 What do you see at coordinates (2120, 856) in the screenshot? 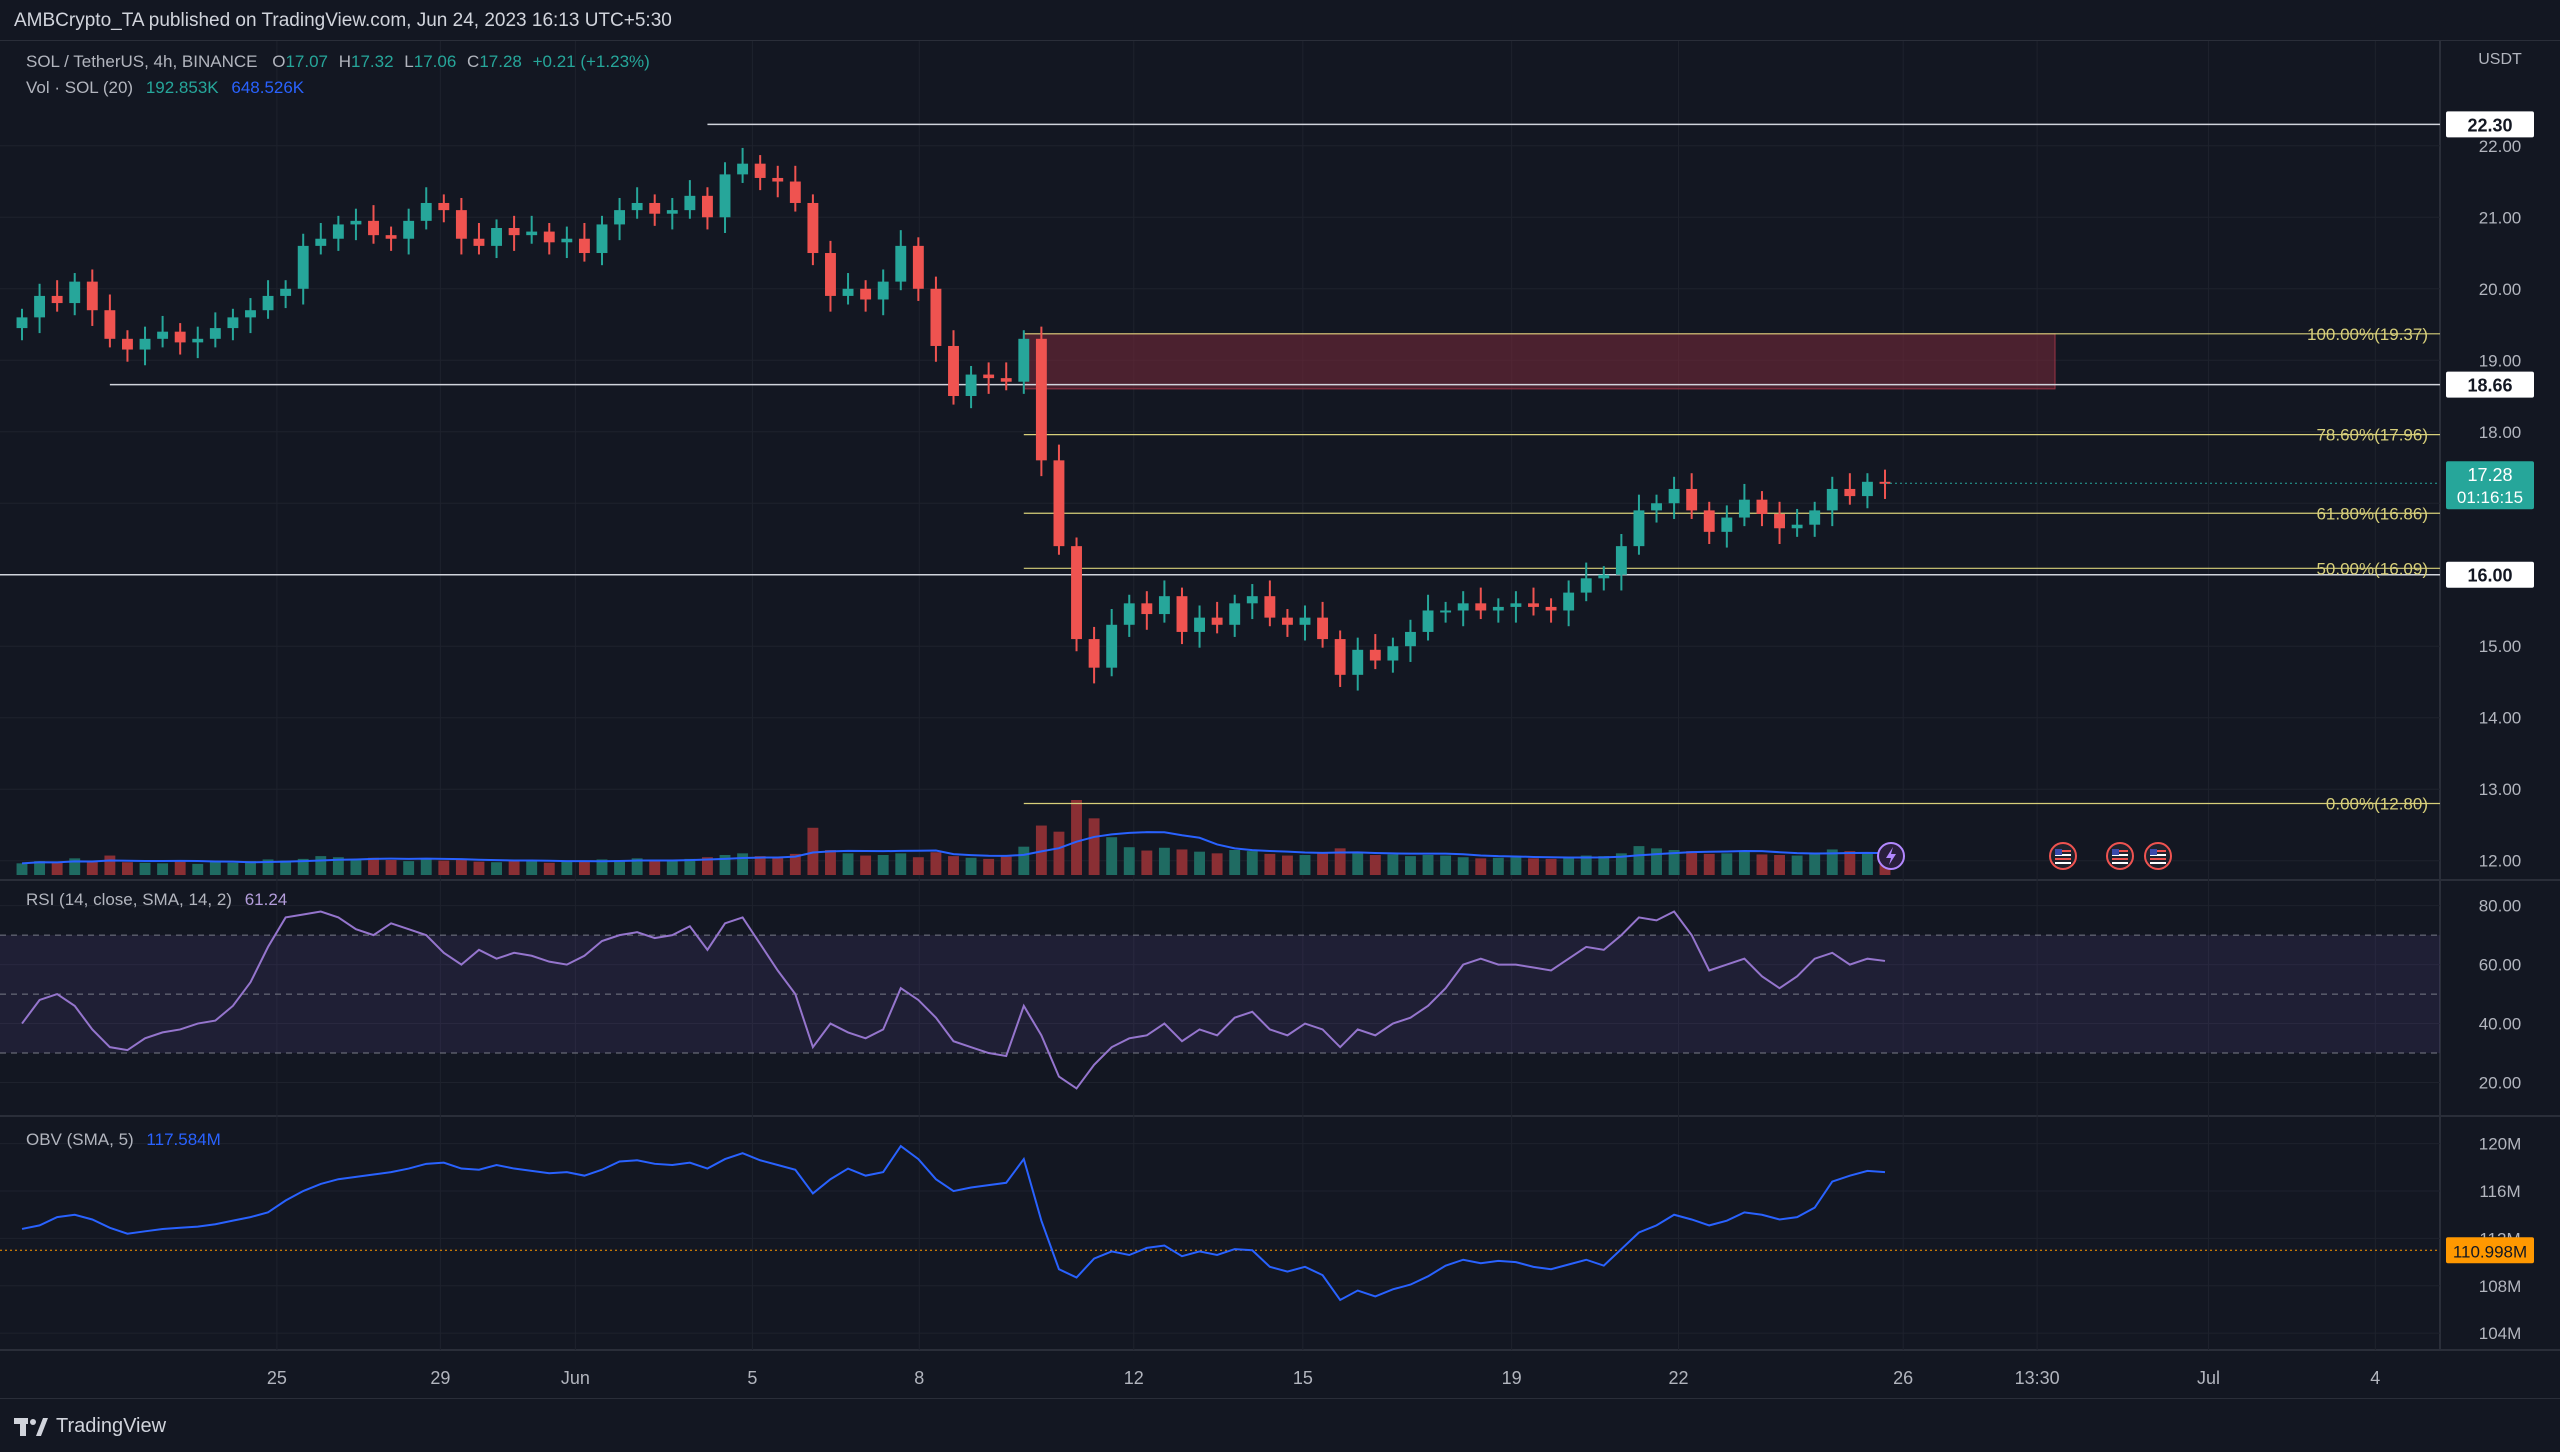
I see `us-flag-icon` at bounding box center [2120, 856].